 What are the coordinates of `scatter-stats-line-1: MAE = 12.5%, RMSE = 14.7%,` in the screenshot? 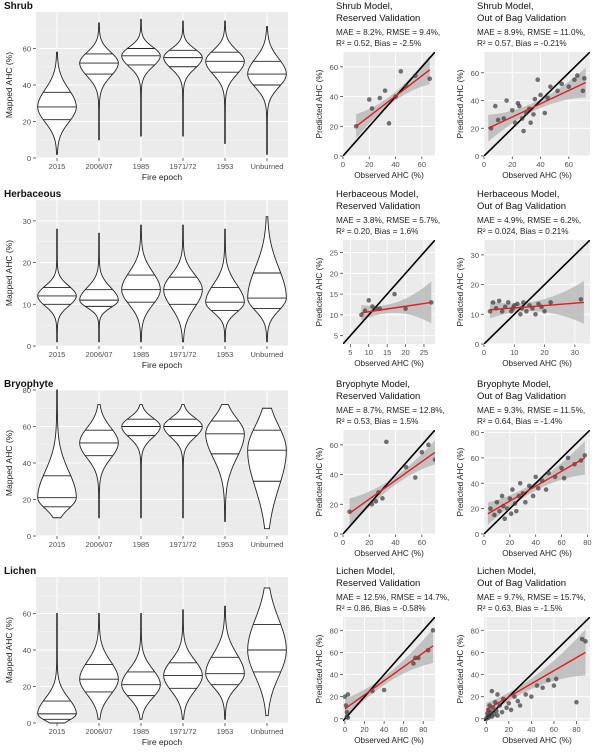 It's located at (392, 597).